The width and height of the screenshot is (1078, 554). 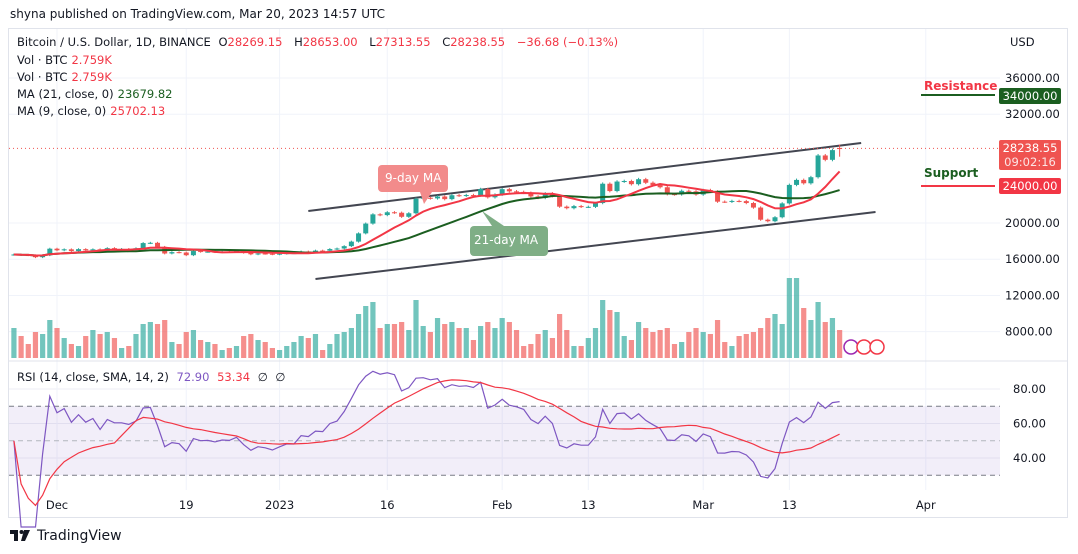 What do you see at coordinates (20, 535) in the screenshot?
I see `tradingview-logo-icon` at bounding box center [20, 535].